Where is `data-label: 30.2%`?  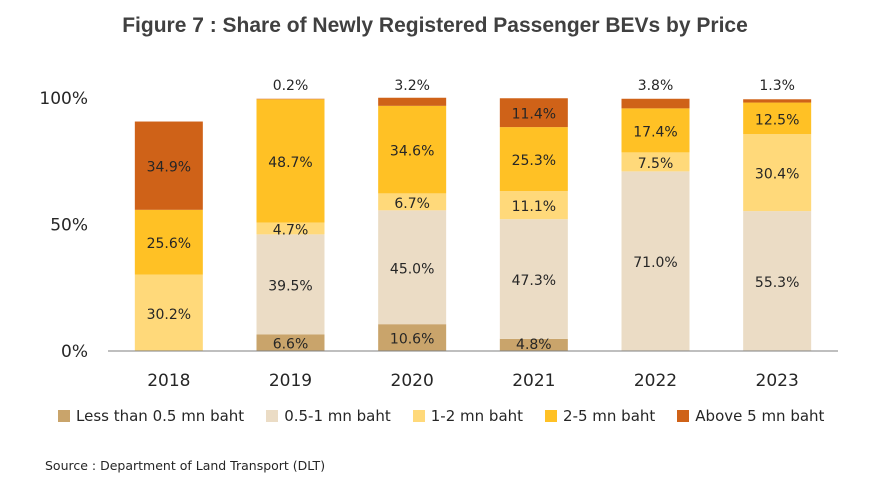 data-label: 30.2% is located at coordinates (169, 315).